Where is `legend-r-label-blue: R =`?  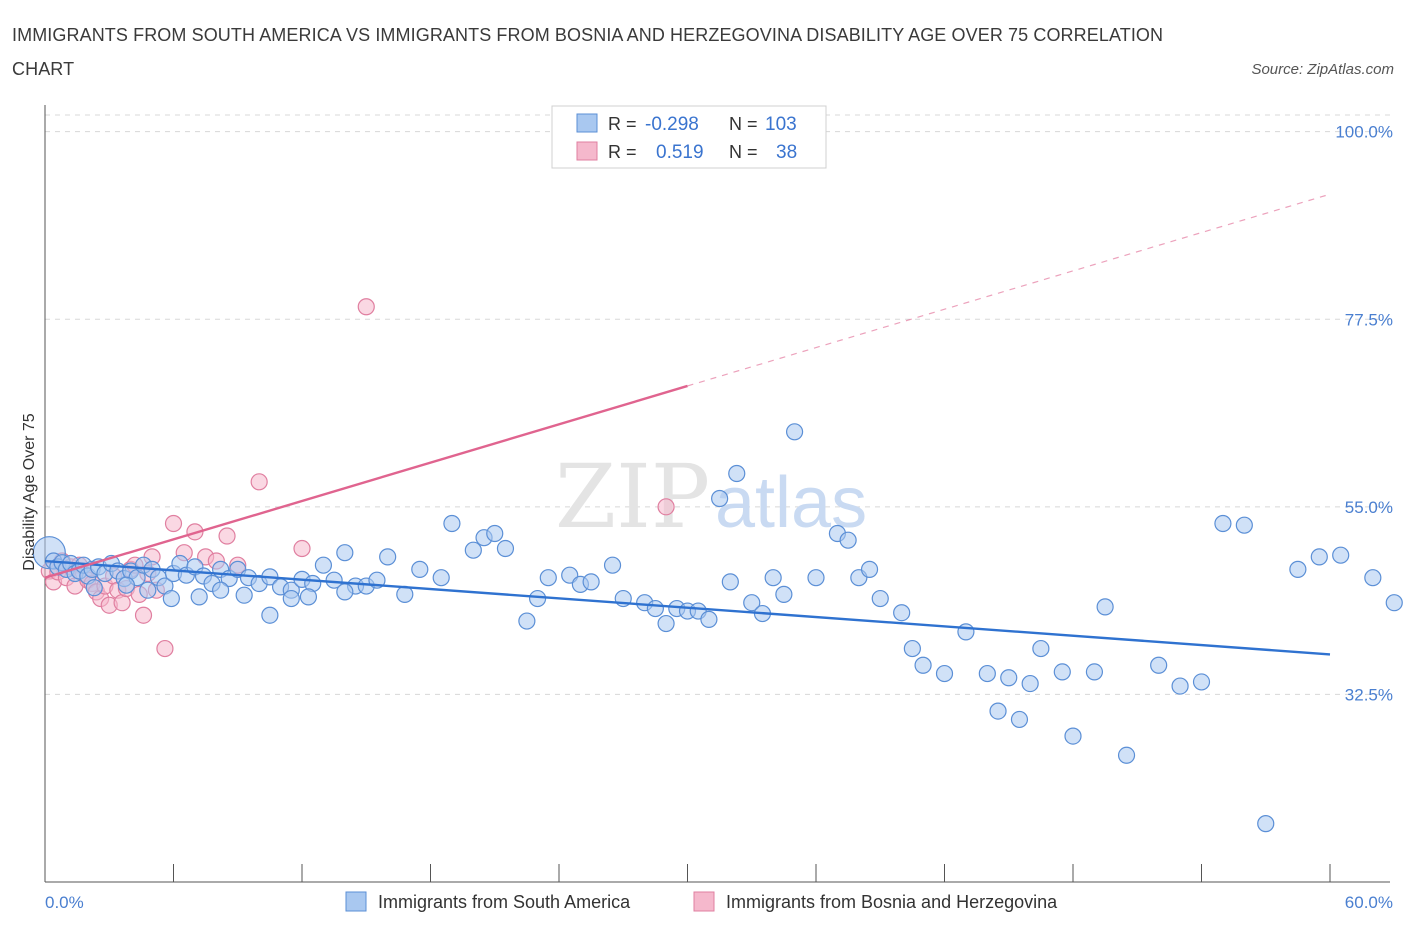
legend-r-label-blue: R = is located at coordinates (622, 124).